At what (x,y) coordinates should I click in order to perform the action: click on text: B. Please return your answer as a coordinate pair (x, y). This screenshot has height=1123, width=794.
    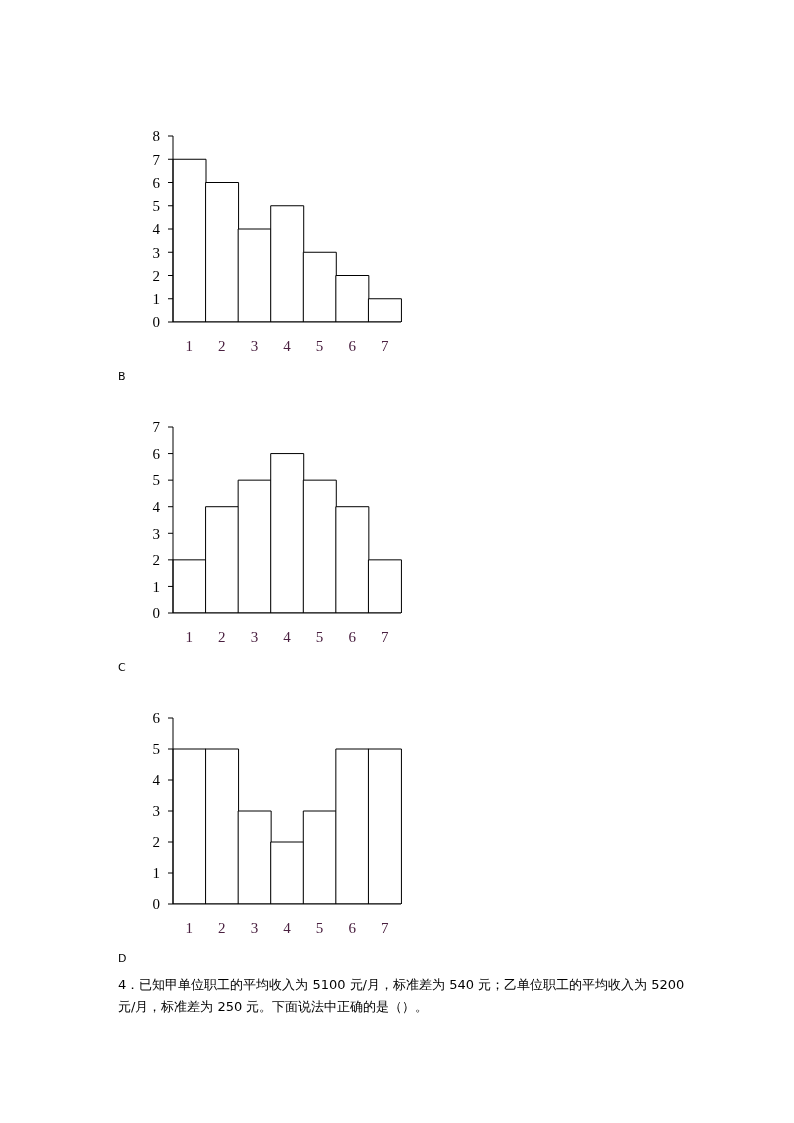
    Looking at the image, I should click on (122, 377).